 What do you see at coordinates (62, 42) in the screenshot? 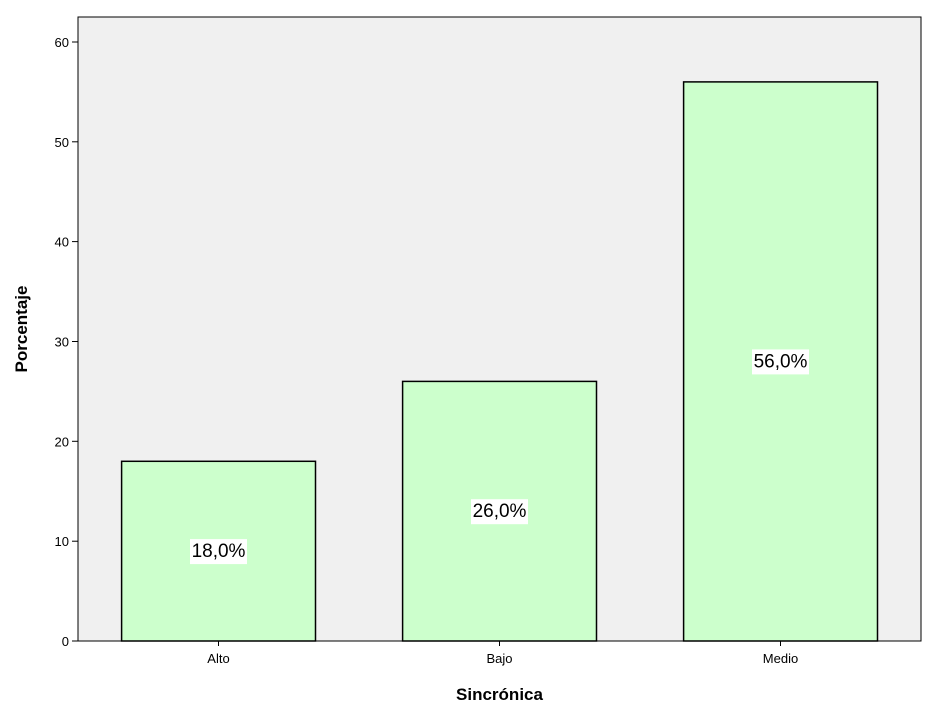
I see `y-tick-label-60: 60` at bounding box center [62, 42].